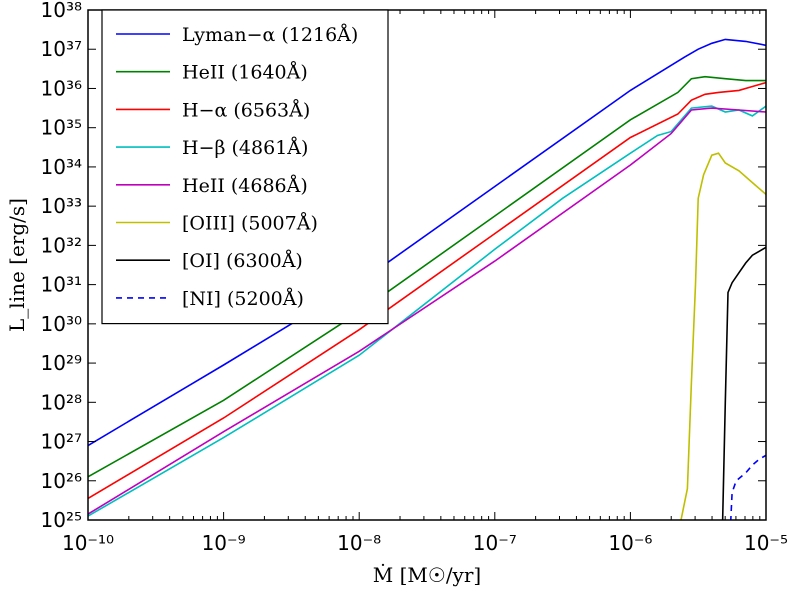 The image size is (789, 592). What do you see at coordinates (427, 575) in the screenshot?
I see `x-axis-label: Ṁ [M☉/yr]` at bounding box center [427, 575].